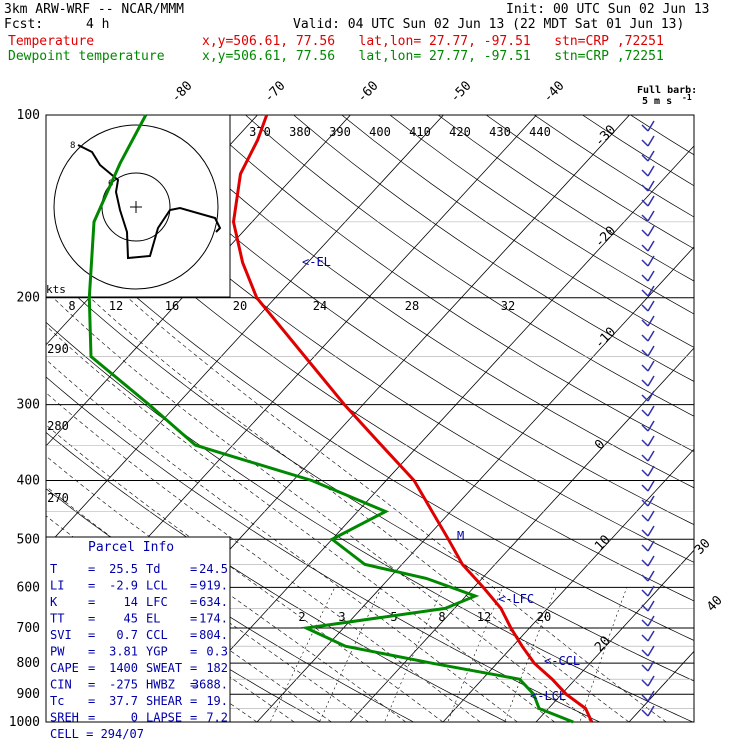  What do you see at coordinates (54, 602) in the screenshot?
I see `parcel-key: K` at bounding box center [54, 602].